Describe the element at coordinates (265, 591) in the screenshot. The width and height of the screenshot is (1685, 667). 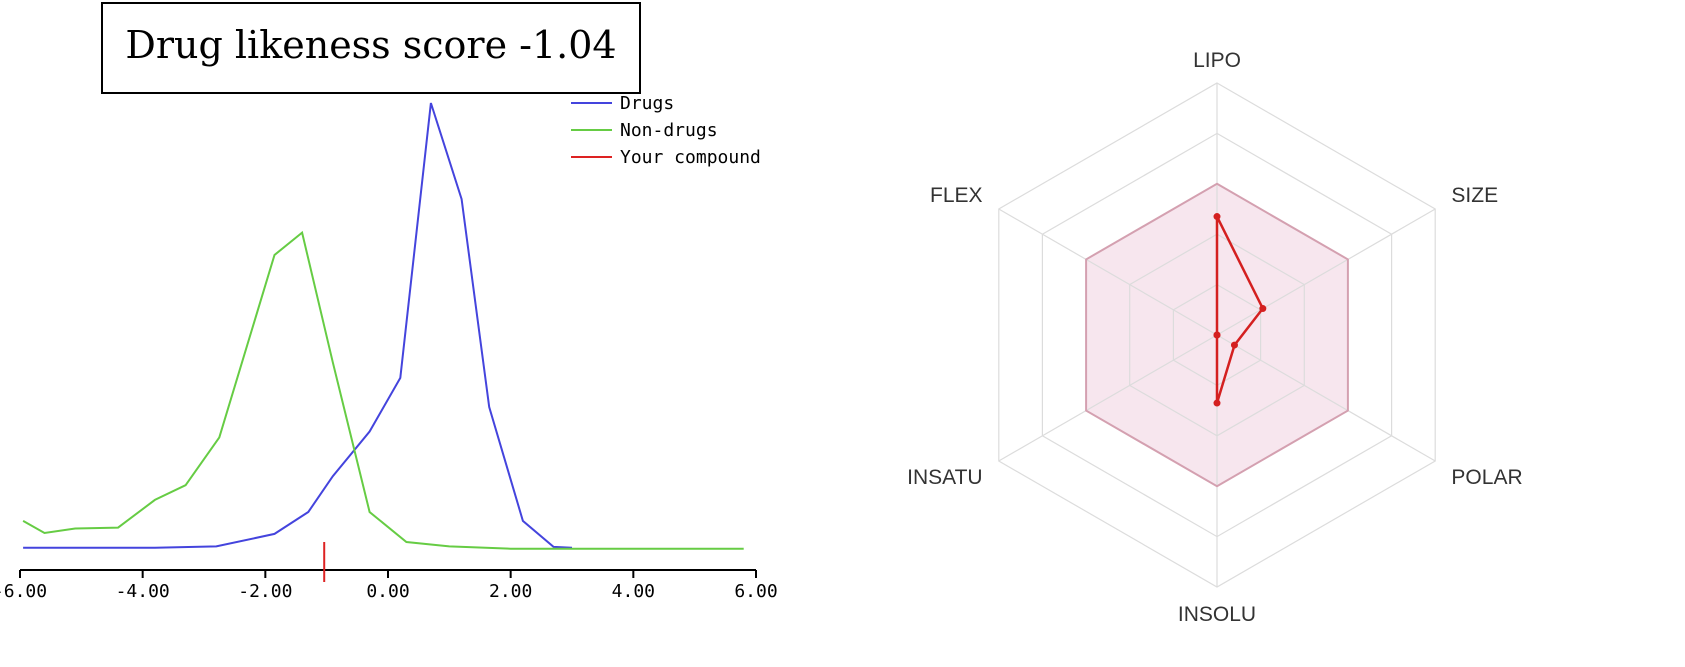
I see `x-tick-label: -2.00` at that location.